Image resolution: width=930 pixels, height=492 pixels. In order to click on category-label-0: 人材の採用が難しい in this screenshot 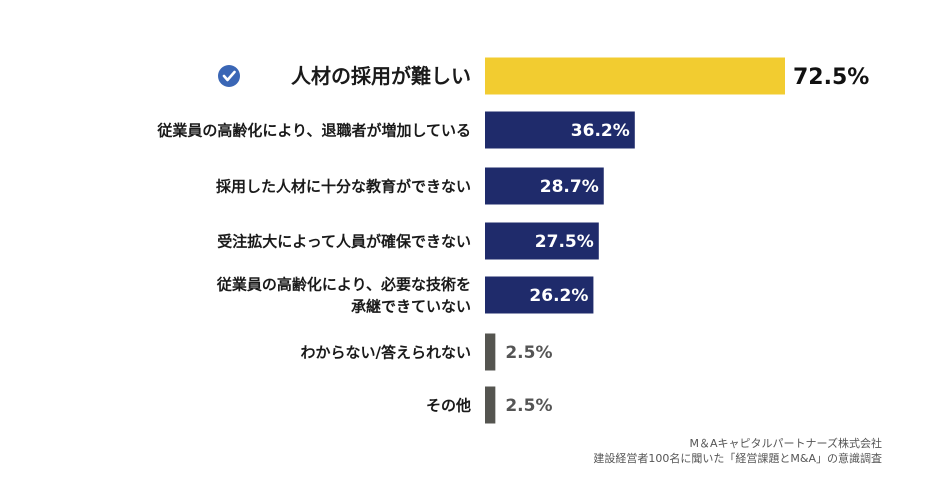, I will do `click(381, 76)`.